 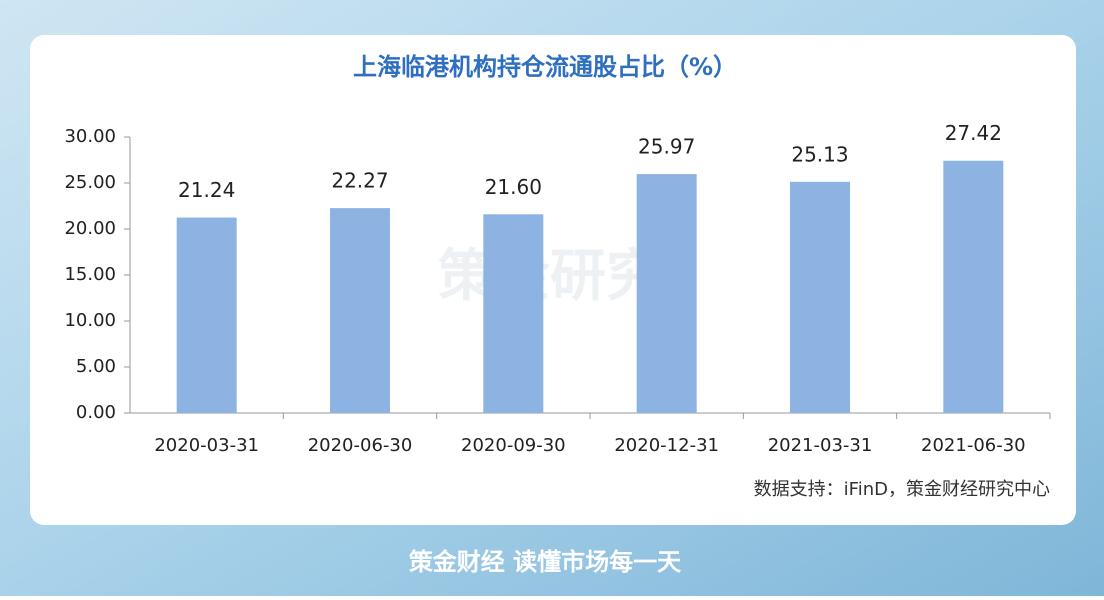 What do you see at coordinates (819, 154) in the screenshot?
I see `value-label: 25.13` at bounding box center [819, 154].